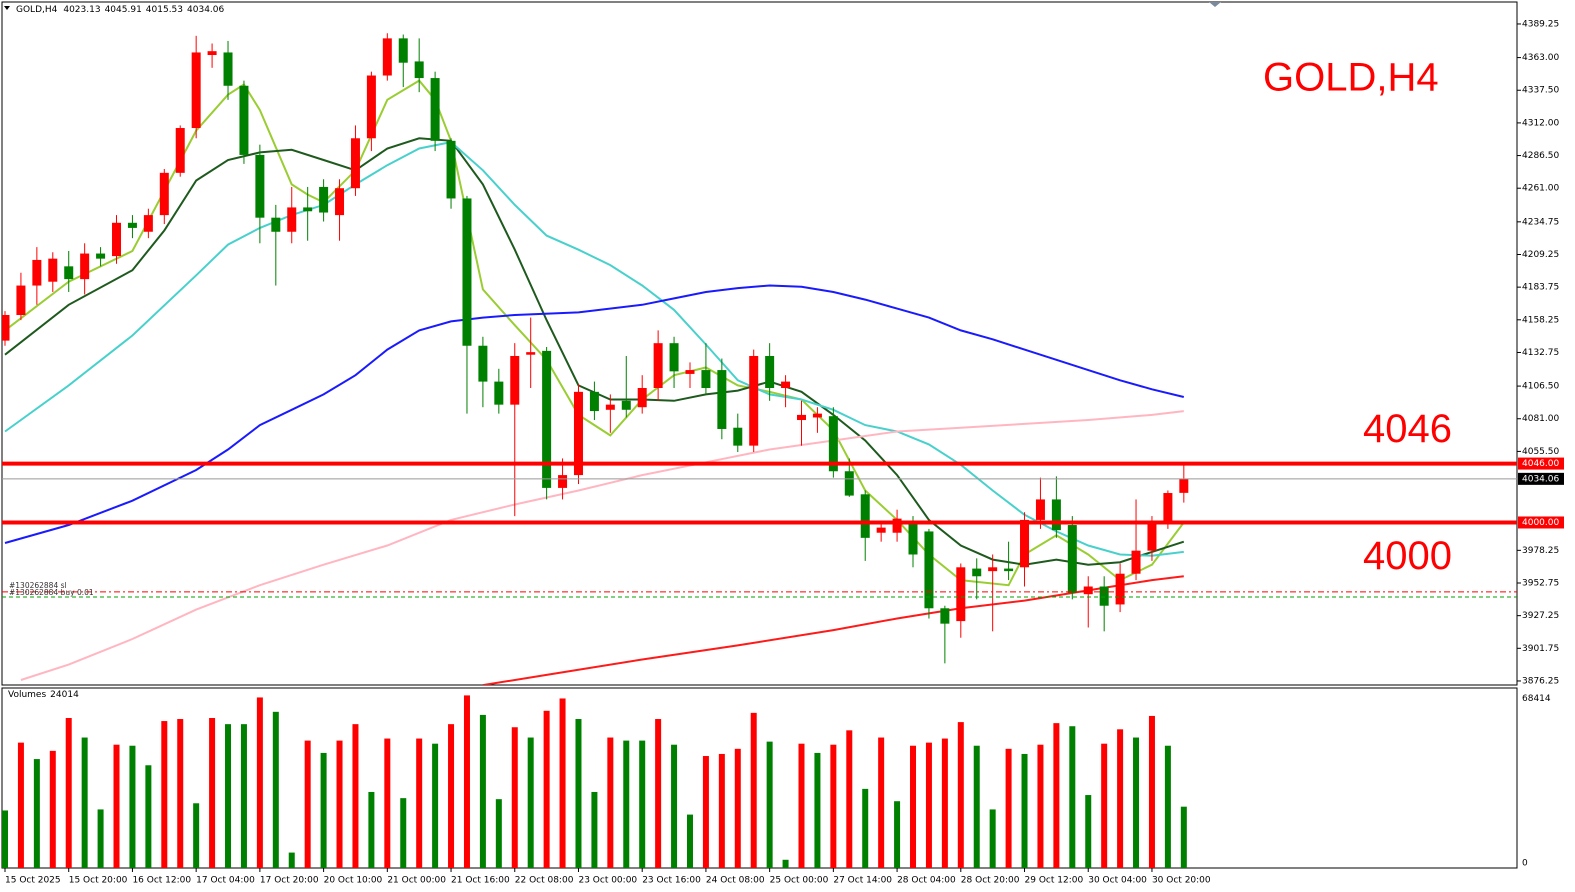 The image size is (1575, 892). Describe the element at coordinates (289, 881) in the screenshot. I see `x-tick-label: 17 Oct 20:00` at that location.